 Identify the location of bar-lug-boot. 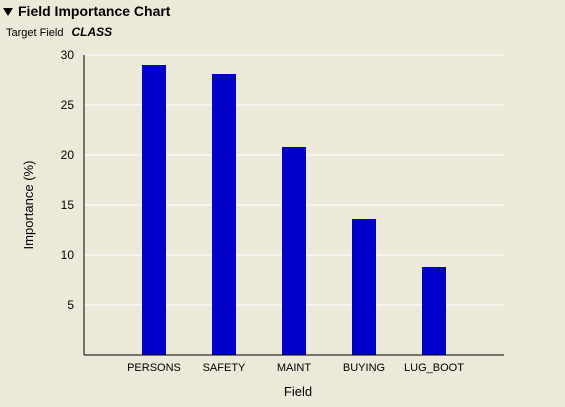
(434, 311).